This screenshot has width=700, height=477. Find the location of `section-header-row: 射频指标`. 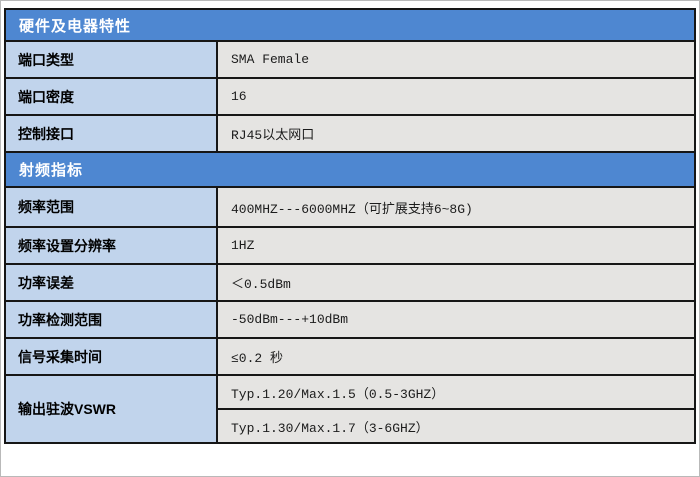

section-header-row: 射频指标 is located at coordinates (350, 169).